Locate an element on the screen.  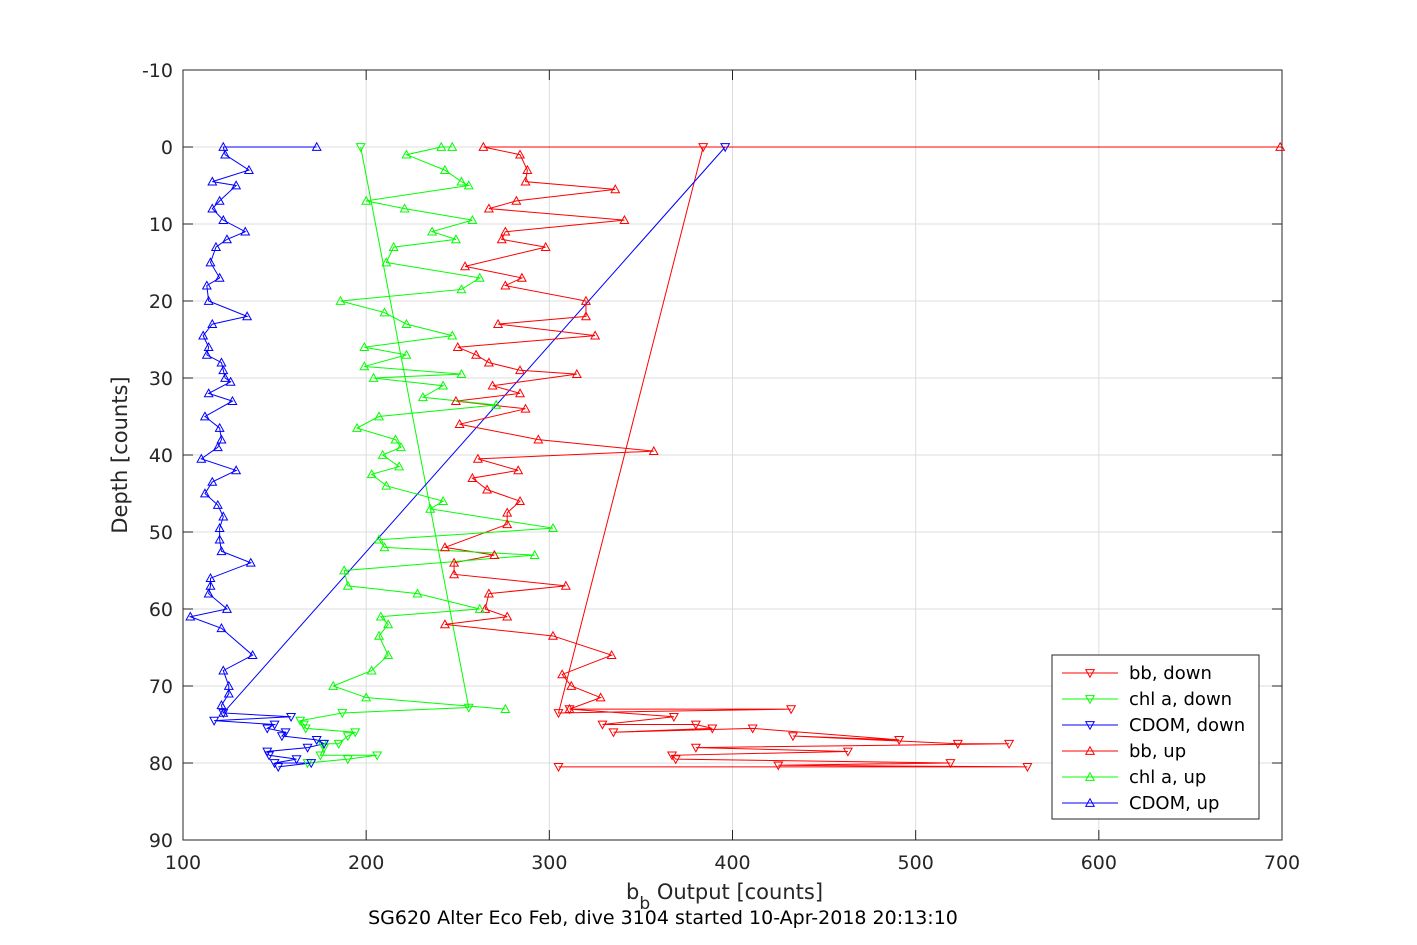
y-tick-label: 80 is located at coordinates (161, 764).